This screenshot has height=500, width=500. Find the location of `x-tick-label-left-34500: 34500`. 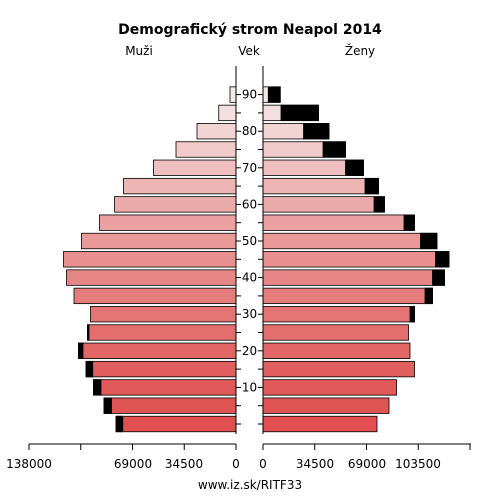

x-tick-label-left-34500: 34500 is located at coordinates (184, 464).